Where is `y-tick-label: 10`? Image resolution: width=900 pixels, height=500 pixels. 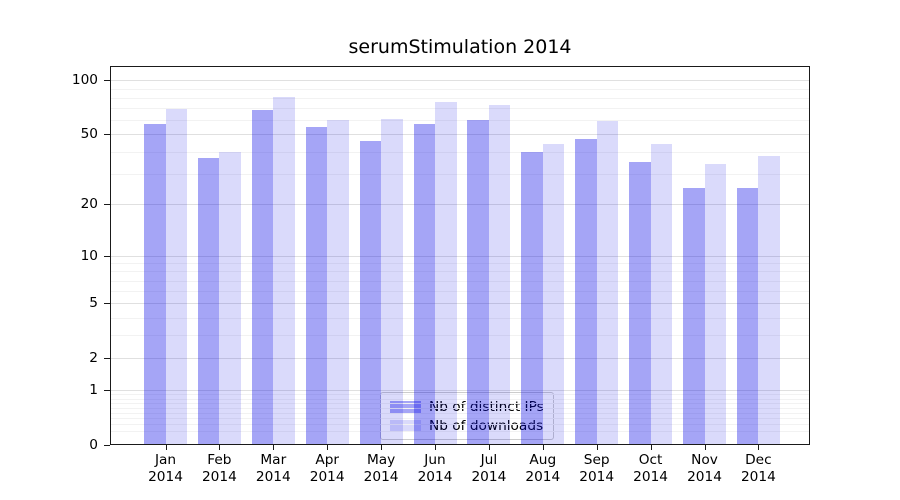
y-tick-label: 10 is located at coordinates (89, 255).